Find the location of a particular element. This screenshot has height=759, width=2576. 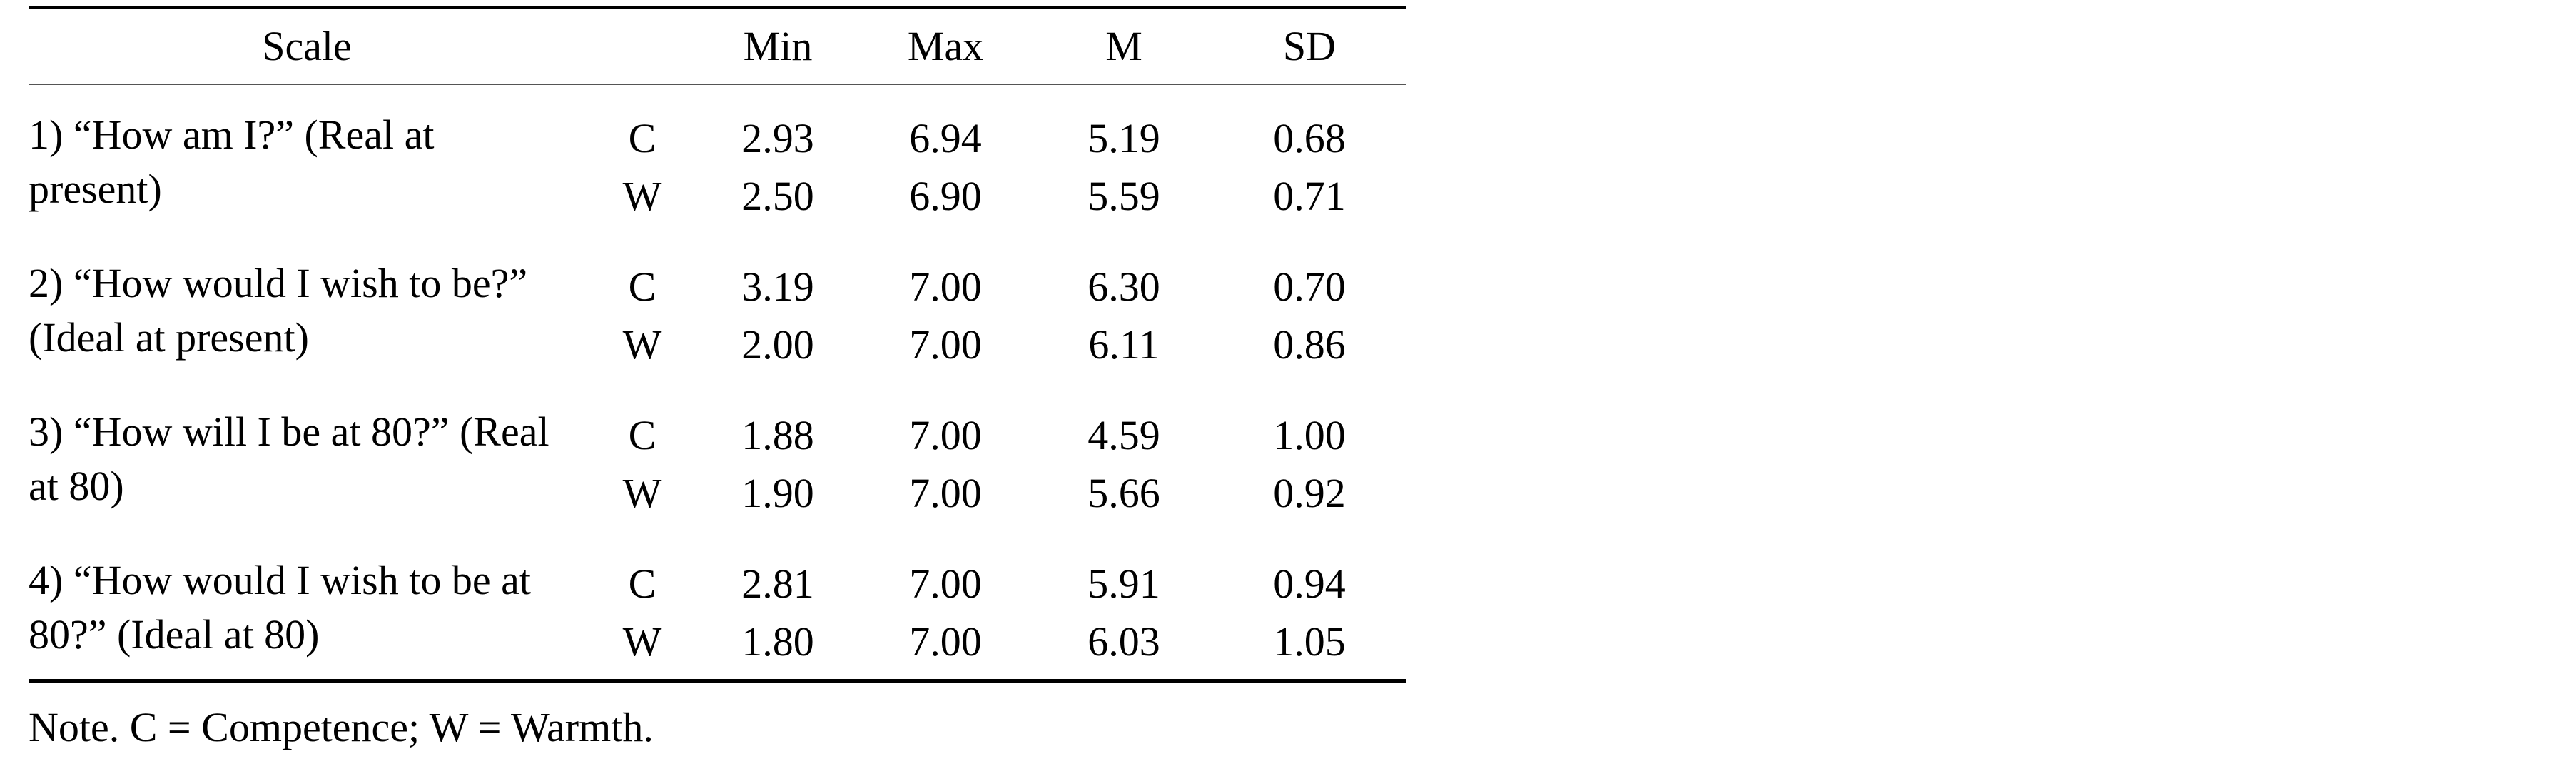

min-cell: 2.93 is located at coordinates (777, 138).